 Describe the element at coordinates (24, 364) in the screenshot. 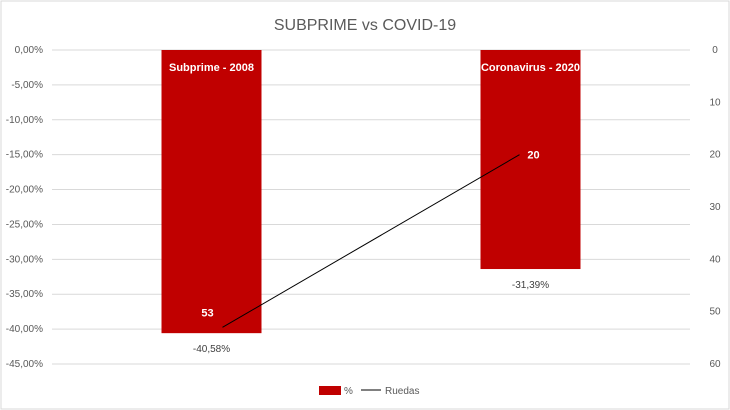

I see `left-tick-label: -45,00%` at that location.